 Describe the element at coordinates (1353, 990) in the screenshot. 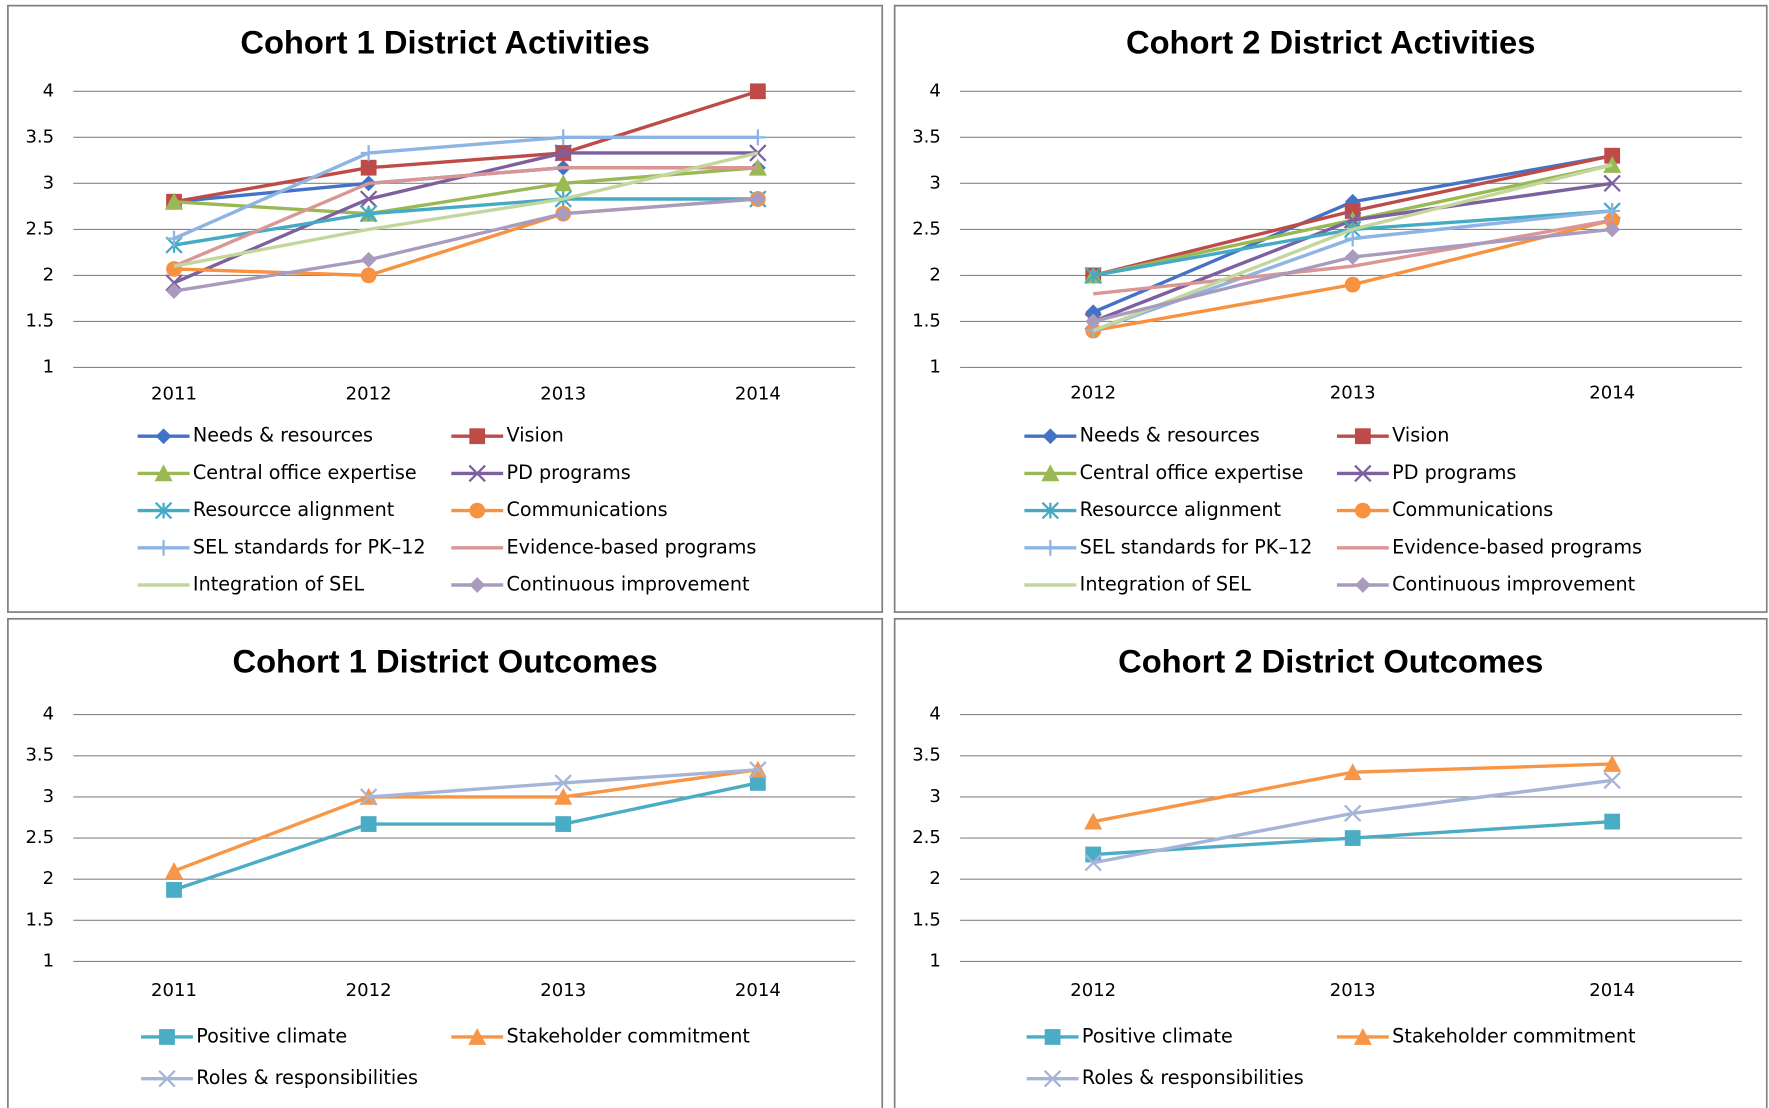

I see `x-tick-label: 2013` at that location.